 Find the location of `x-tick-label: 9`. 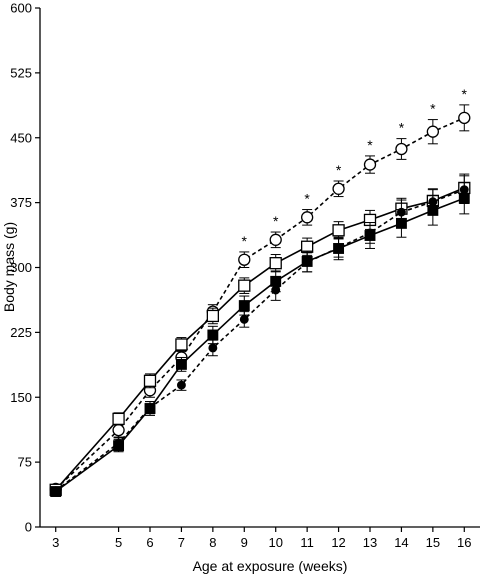

x-tick-label: 9 is located at coordinates (244, 542).